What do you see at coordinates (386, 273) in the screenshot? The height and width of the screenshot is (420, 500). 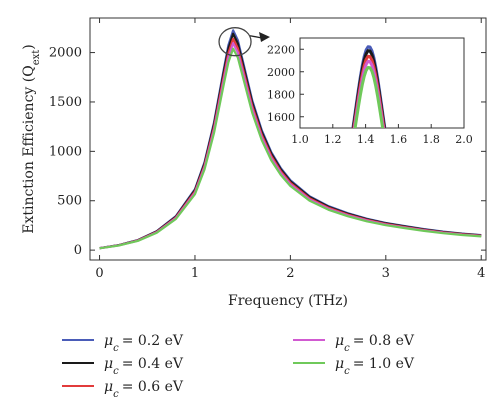 I see `x-tick-label: 3` at bounding box center [386, 273].